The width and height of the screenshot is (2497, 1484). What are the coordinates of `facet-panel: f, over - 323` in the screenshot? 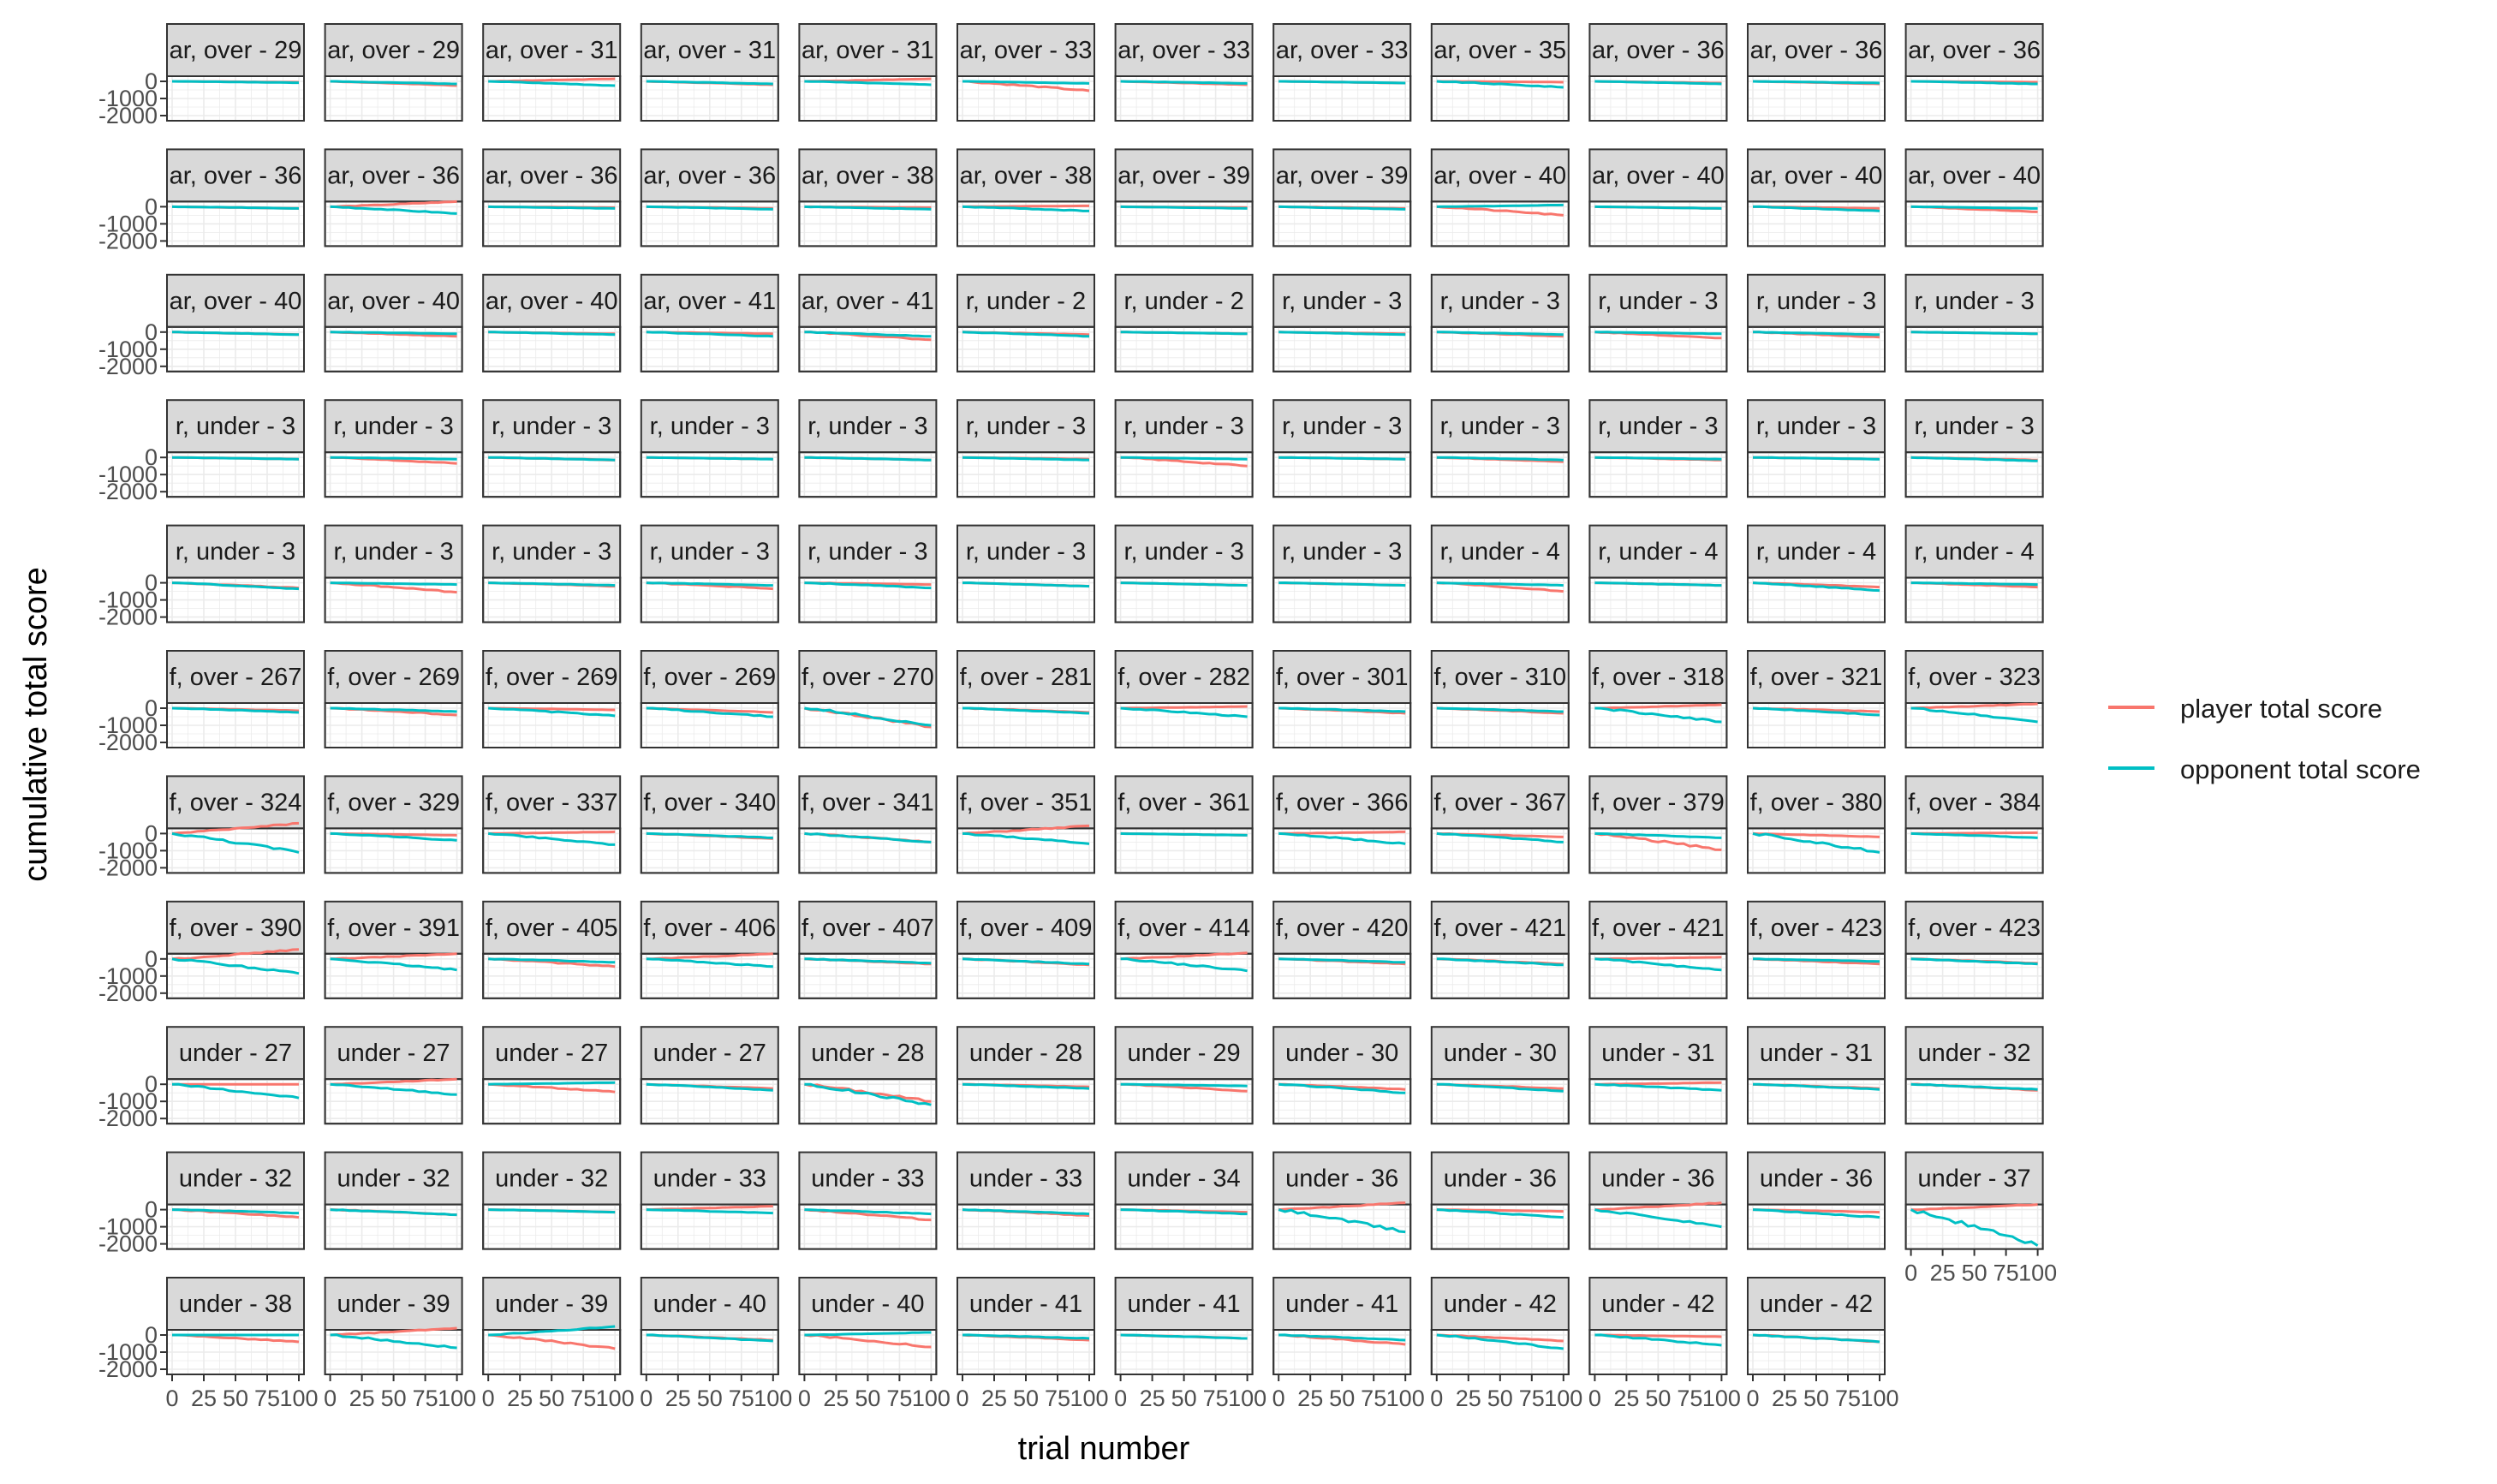 It's located at (1974, 699).